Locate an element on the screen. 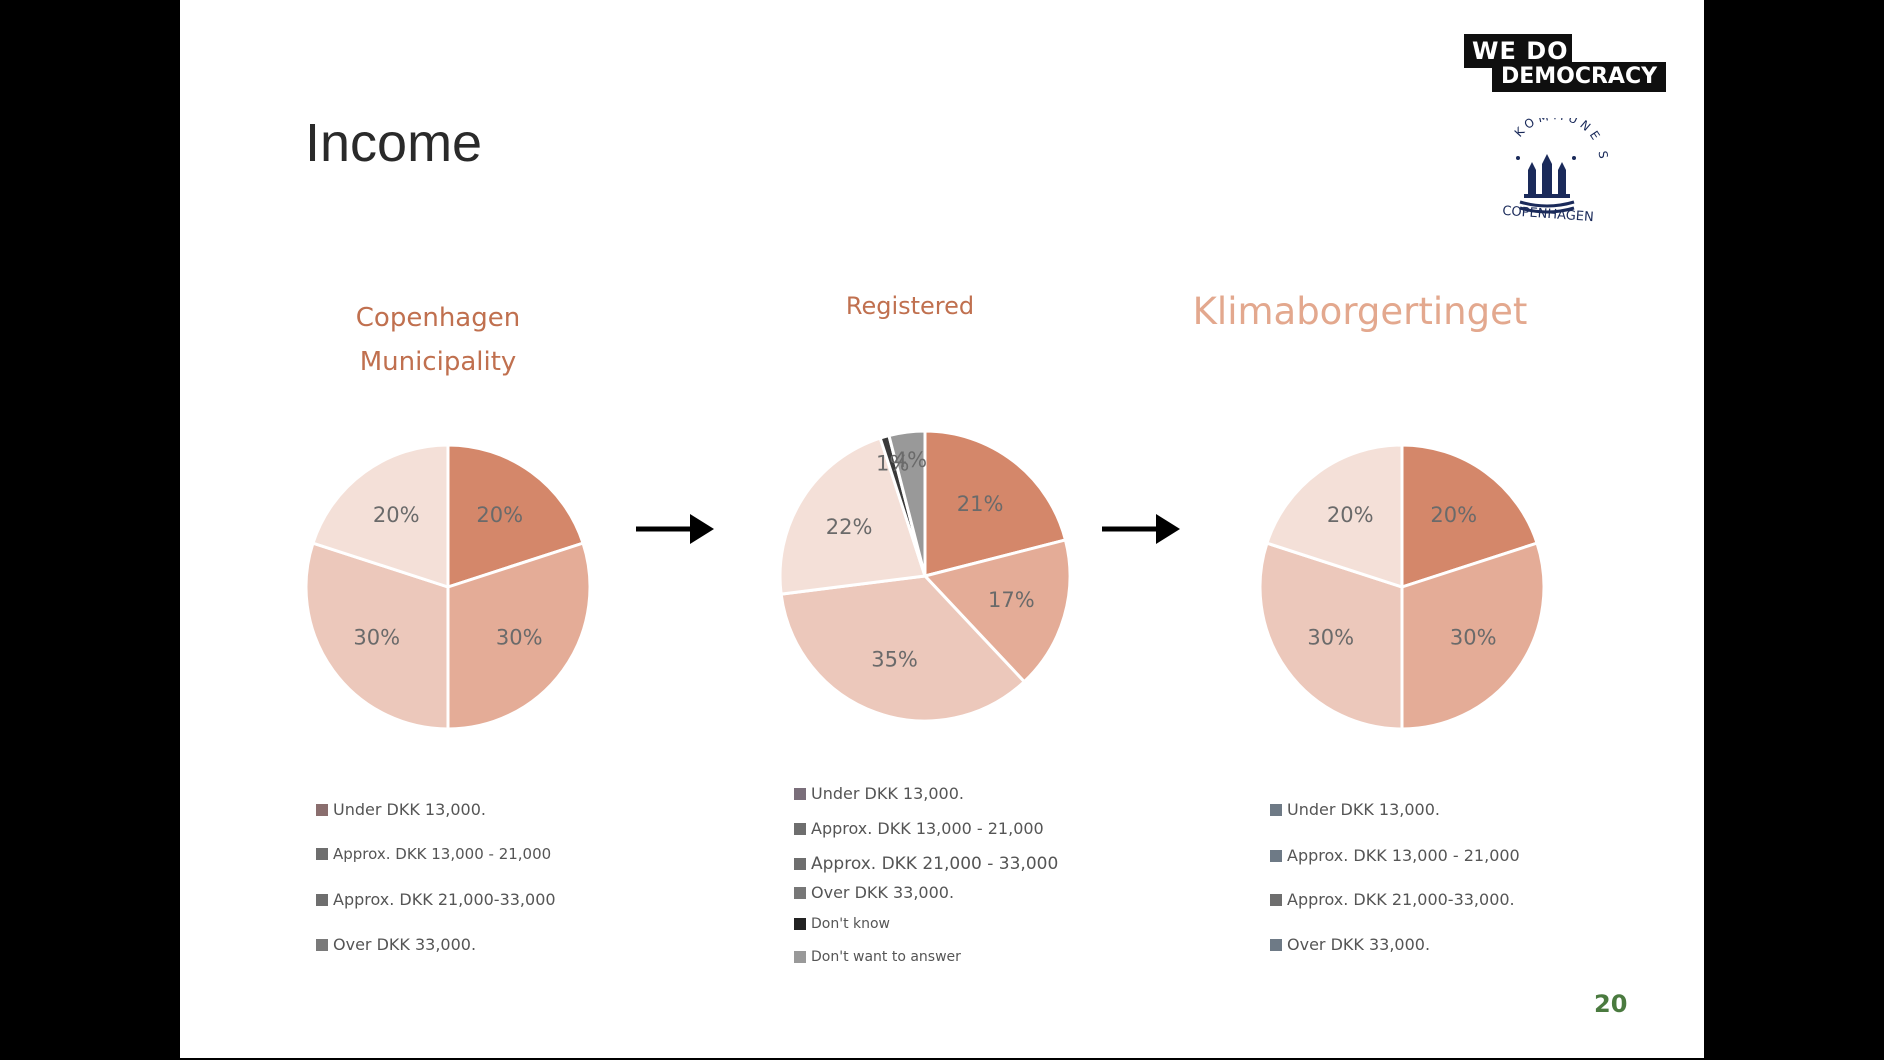  legend-item: Don't know is located at coordinates (842, 924).